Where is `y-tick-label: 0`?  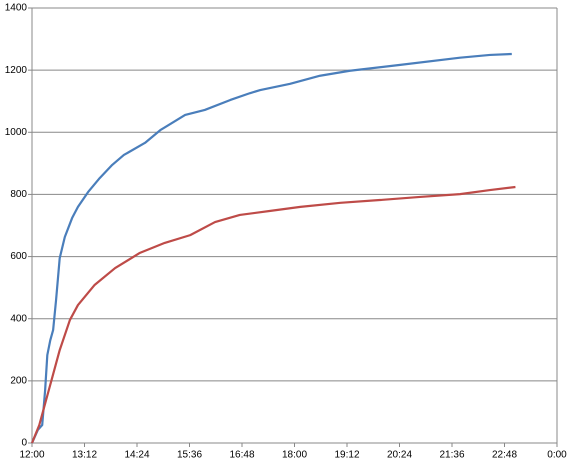 y-tick-label: 0 is located at coordinates (24, 443).